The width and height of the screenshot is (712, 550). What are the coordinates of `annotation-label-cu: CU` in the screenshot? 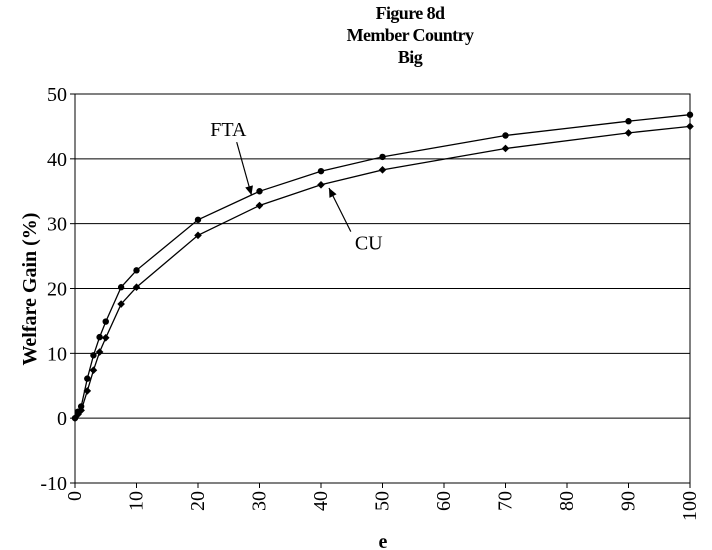 It's located at (369, 244).